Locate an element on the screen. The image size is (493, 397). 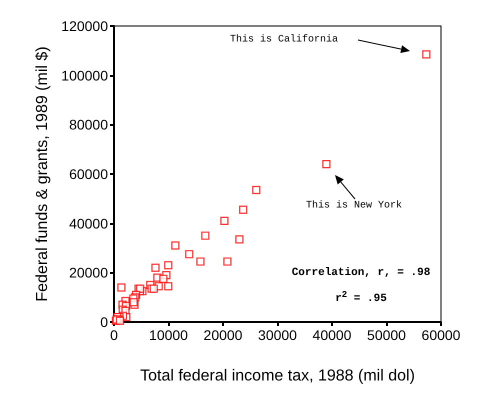
x-tick-label: 30000 is located at coordinates (278, 335).